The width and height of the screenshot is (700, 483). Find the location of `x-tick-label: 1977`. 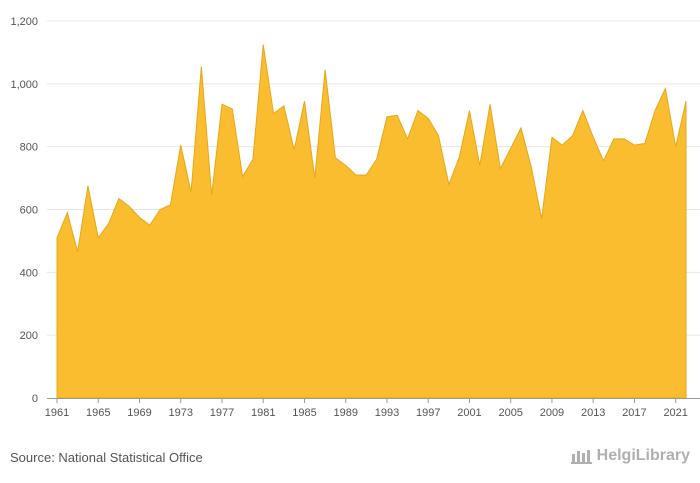

x-tick-label: 1977 is located at coordinates (222, 413).